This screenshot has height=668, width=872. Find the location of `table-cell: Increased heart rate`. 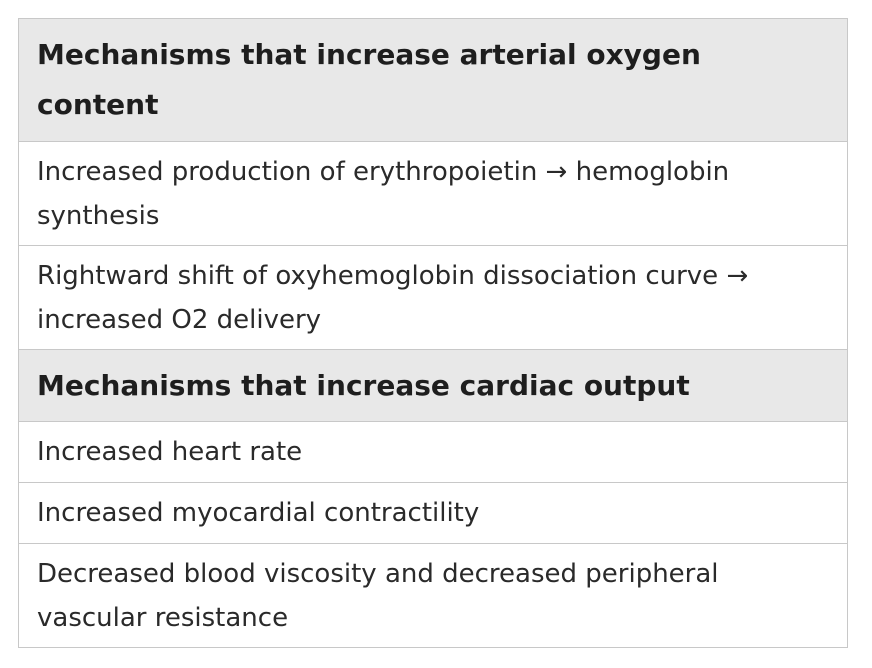

table-cell: Increased heart rate is located at coordinates (433, 452).